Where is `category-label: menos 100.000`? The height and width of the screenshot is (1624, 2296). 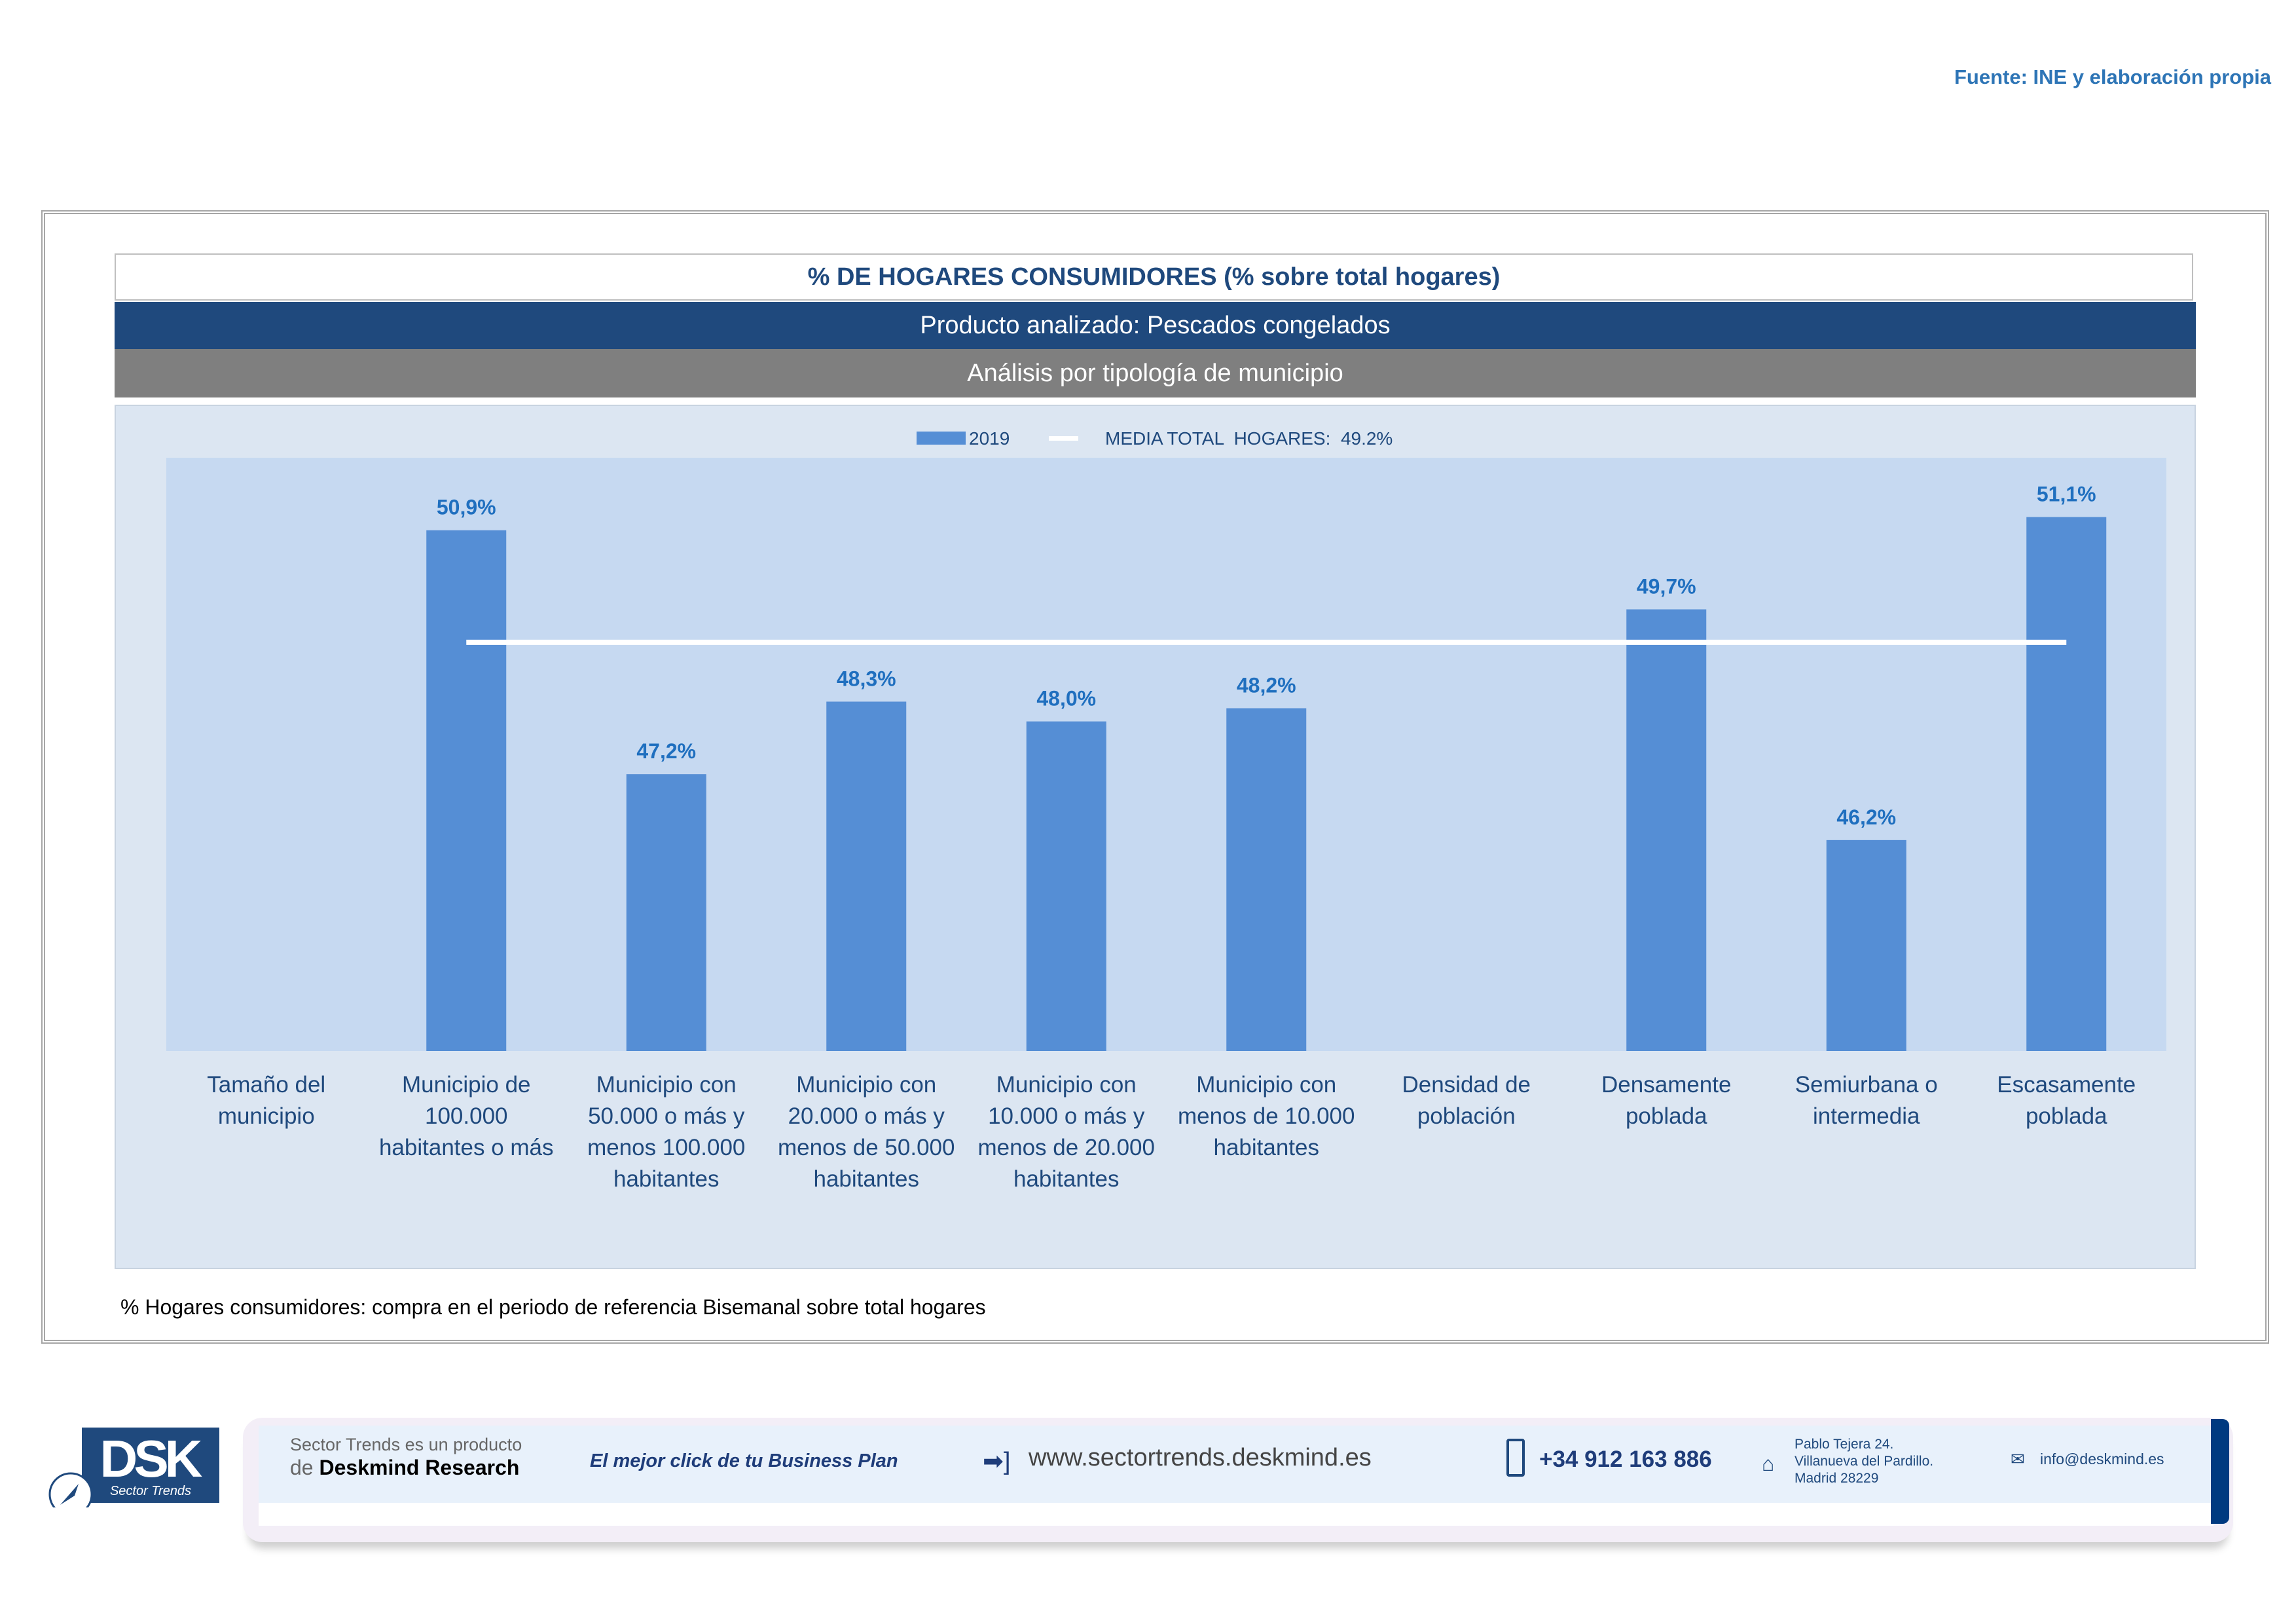
category-label: menos 100.000 is located at coordinates (666, 1147).